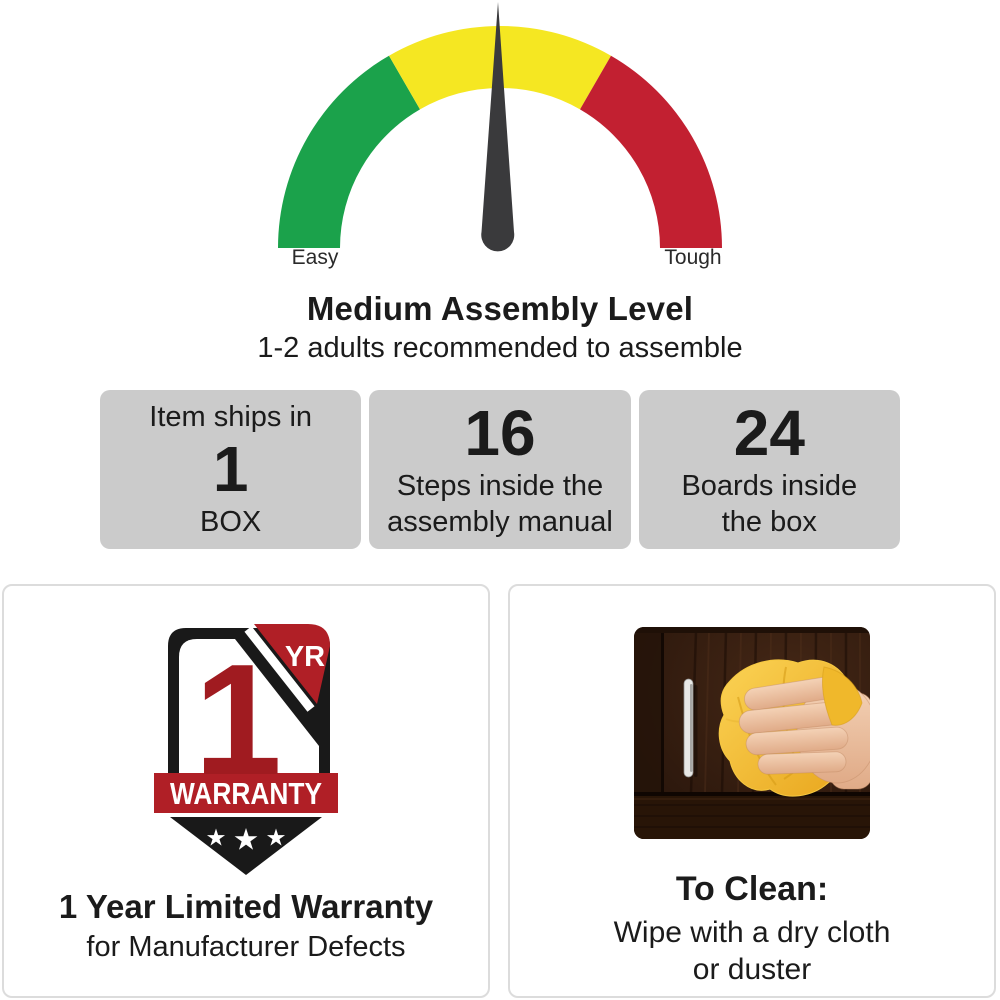  I want to click on warranty-title: 1 Year Limited Warranty, so click(246, 906).